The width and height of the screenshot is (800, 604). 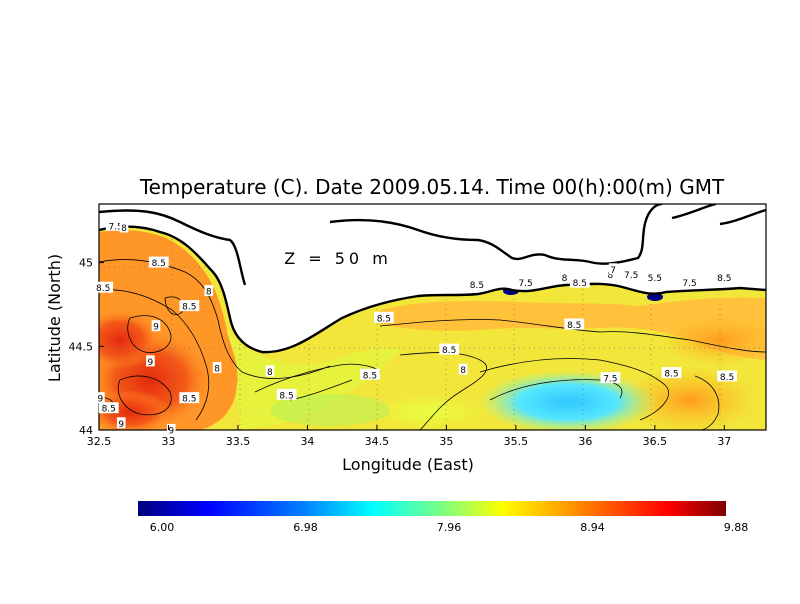 What do you see at coordinates (655, 279) in the screenshot?
I see `contour-label: 5.5` at bounding box center [655, 279].